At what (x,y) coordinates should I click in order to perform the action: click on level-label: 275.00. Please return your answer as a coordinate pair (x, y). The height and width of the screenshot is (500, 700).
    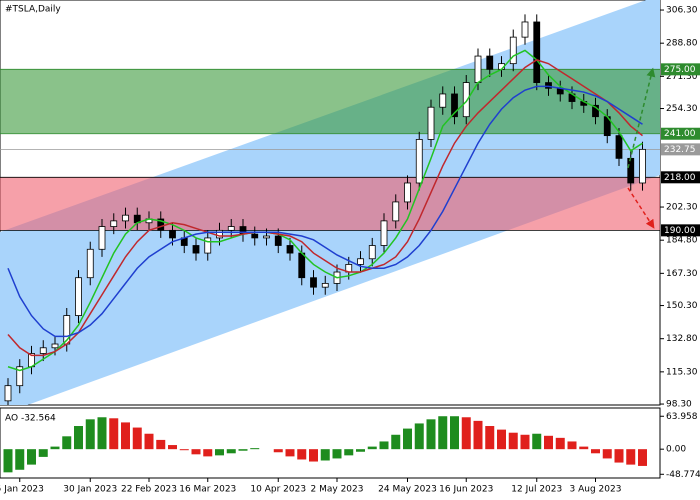
    Looking at the image, I should click on (680, 70).